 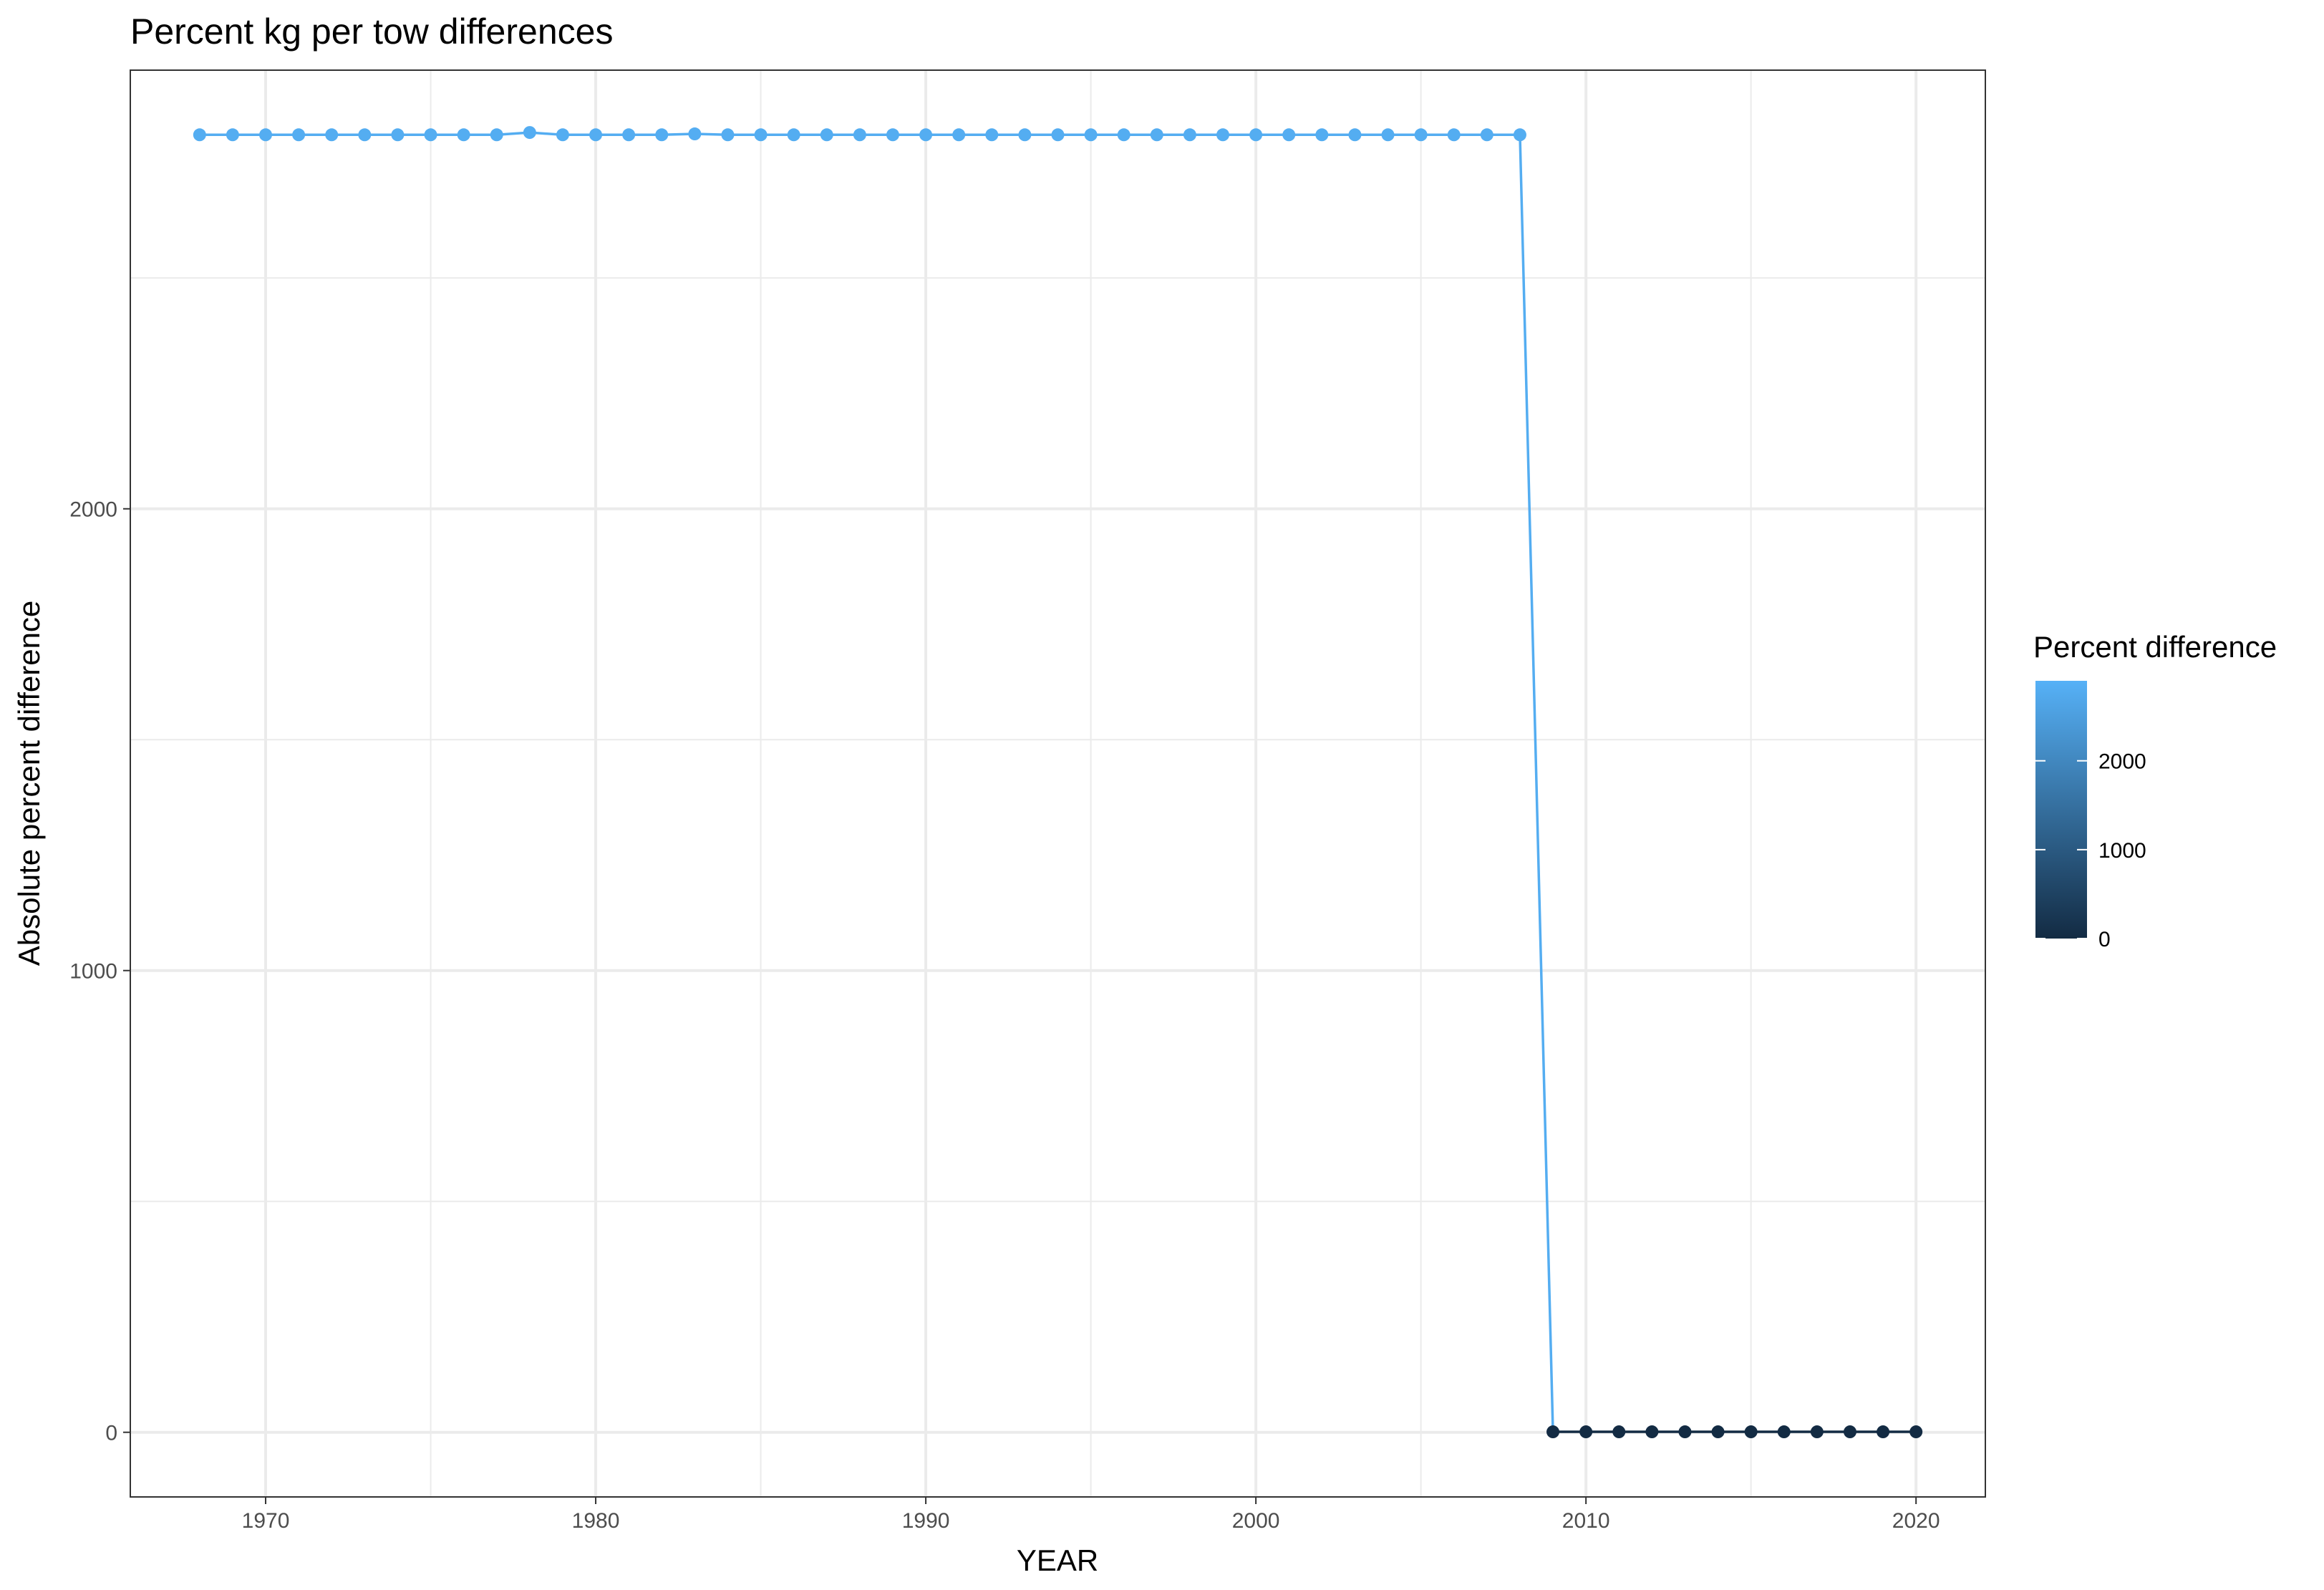 What do you see at coordinates (2090, 850) in the screenshot?
I see `colorbar-breaks: 0 1000 2000` at bounding box center [2090, 850].